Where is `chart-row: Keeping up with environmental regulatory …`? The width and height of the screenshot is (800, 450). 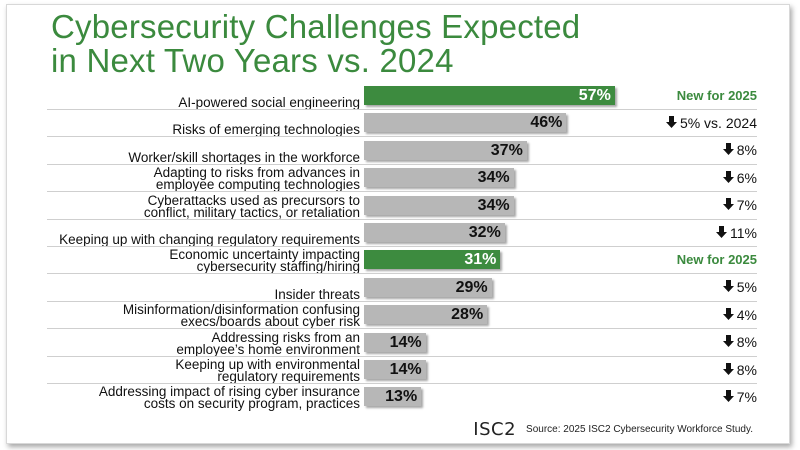 chart-row: Keeping up with environmental regulatory … is located at coordinates (402, 370).